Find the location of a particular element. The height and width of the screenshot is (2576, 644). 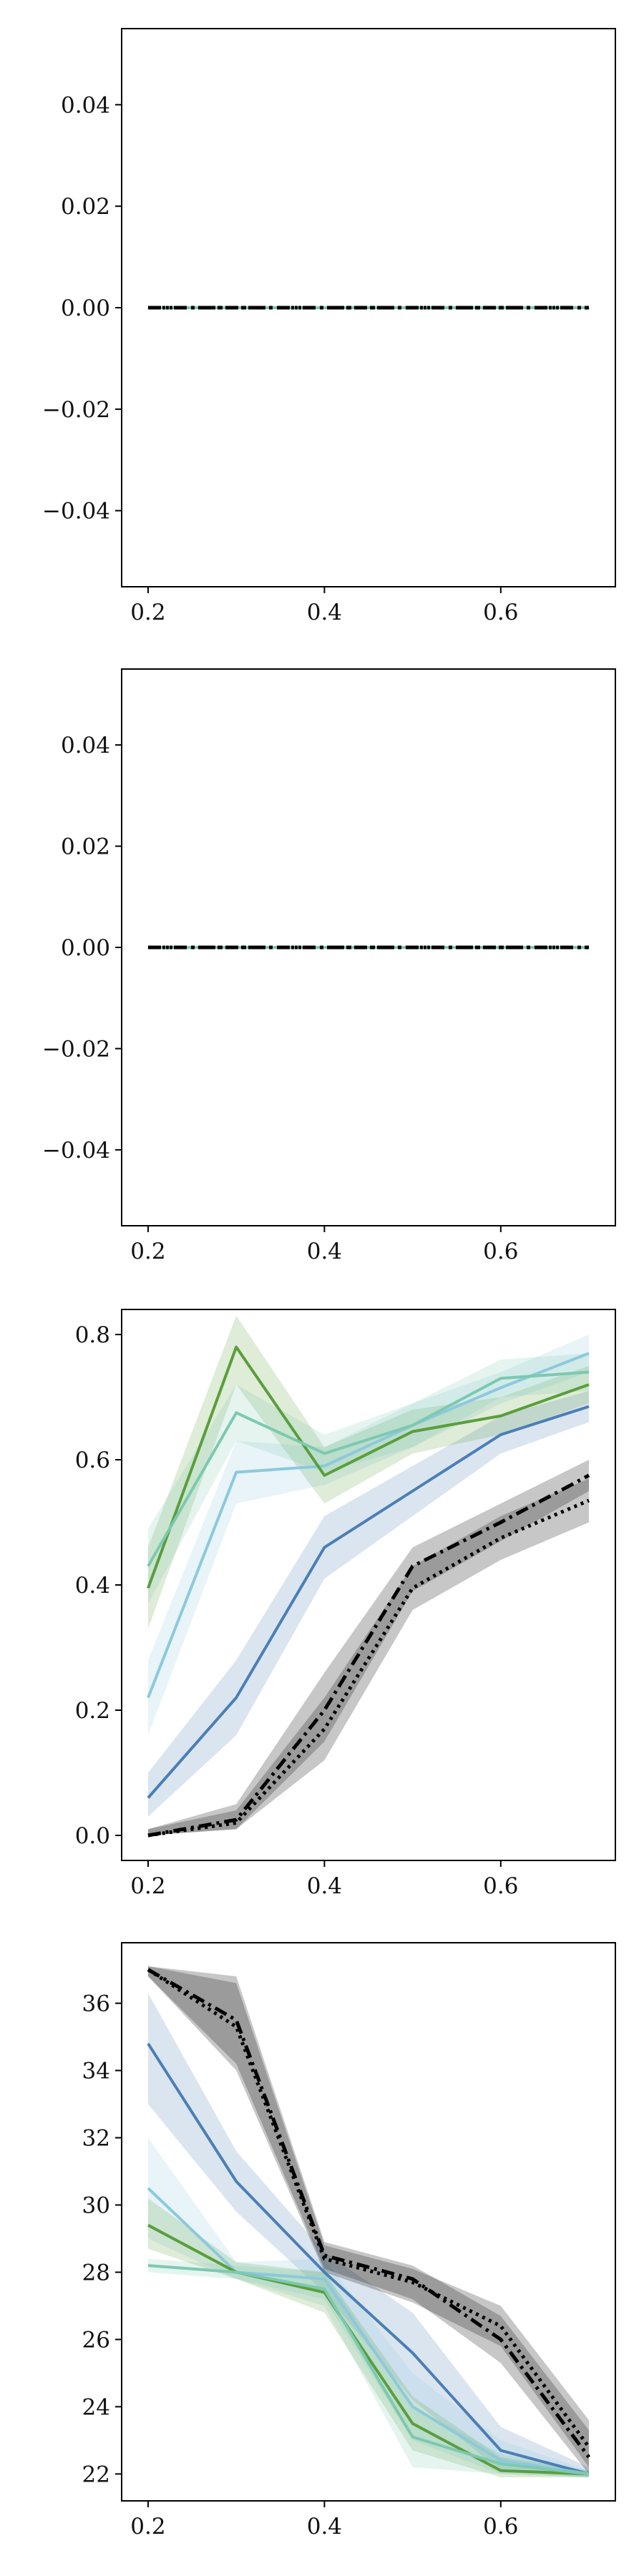

y-tick-label: 34 is located at coordinates (96, 2071).